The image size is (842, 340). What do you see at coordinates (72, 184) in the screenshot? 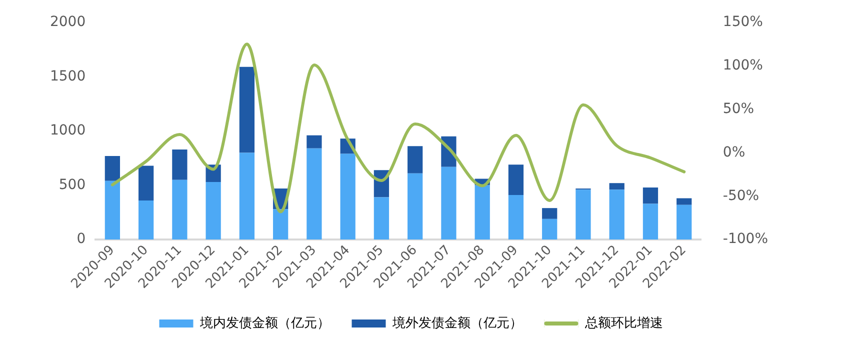
I see `y-tick-label: 500` at bounding box center [72, 184].